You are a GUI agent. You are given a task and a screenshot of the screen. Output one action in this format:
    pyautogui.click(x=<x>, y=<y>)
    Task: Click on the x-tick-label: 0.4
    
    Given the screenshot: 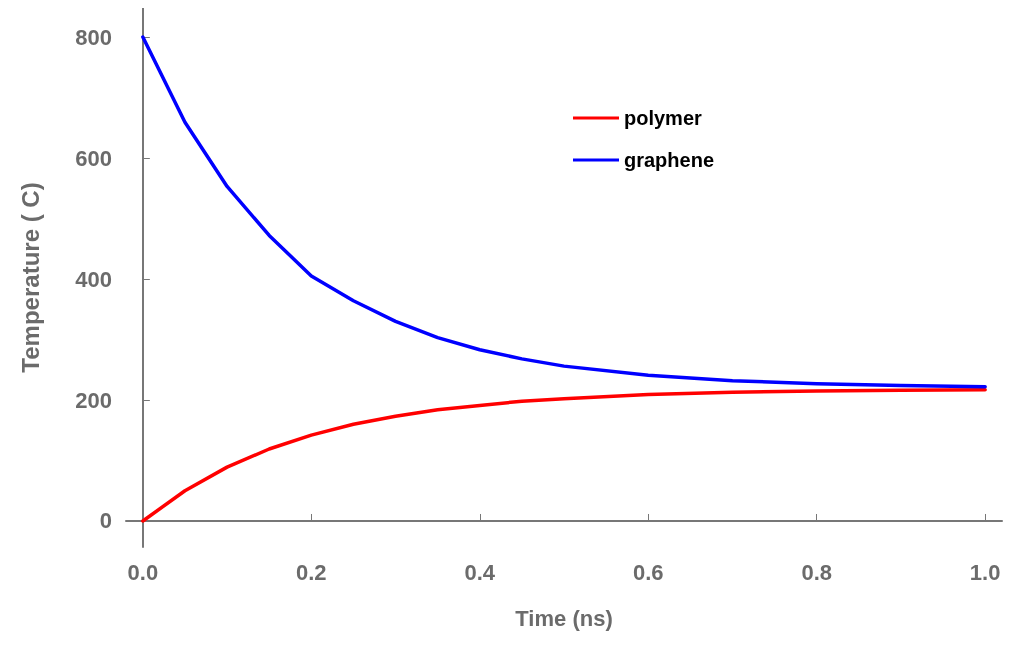 What is the action you would take?
    pyautogui.click(x=480, y=572)
    